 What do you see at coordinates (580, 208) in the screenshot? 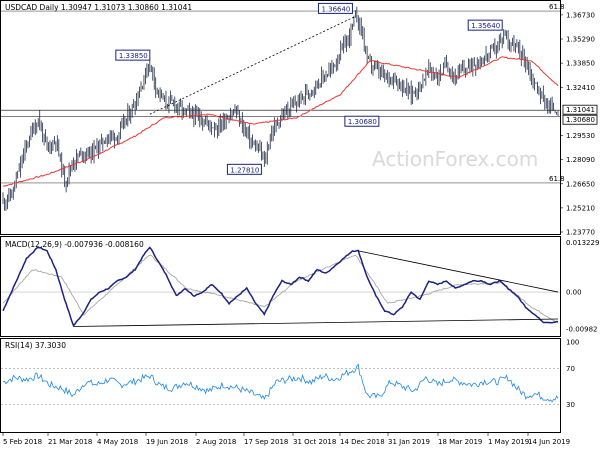
I see `price-tick-label: 1.25210` at bounding box center [580, 208].